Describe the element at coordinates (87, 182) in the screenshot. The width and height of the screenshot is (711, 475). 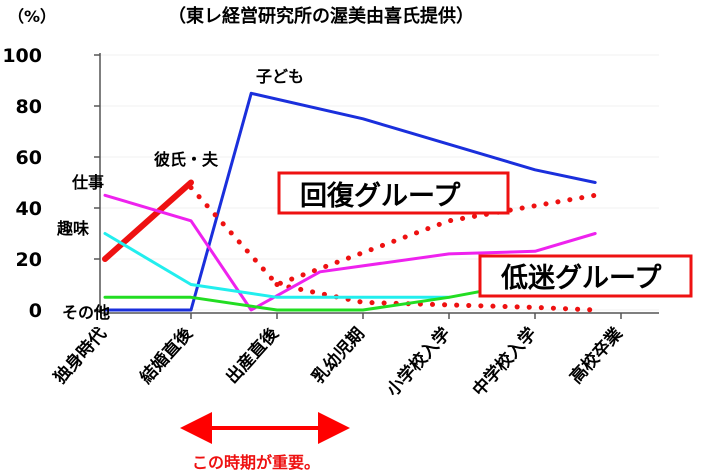
I see `series-label-shigoto: 仕事` at that location.